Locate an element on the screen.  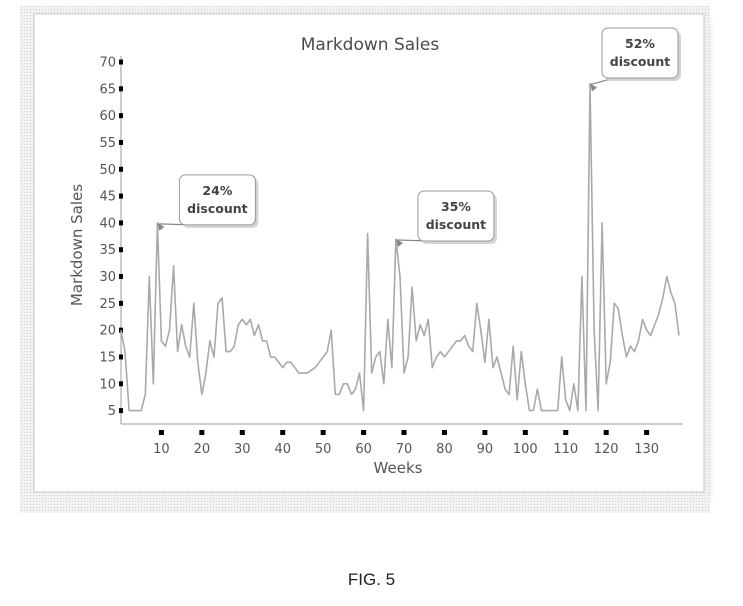
figure-caption: FIG. 5 is located at coordinates (371, 579).